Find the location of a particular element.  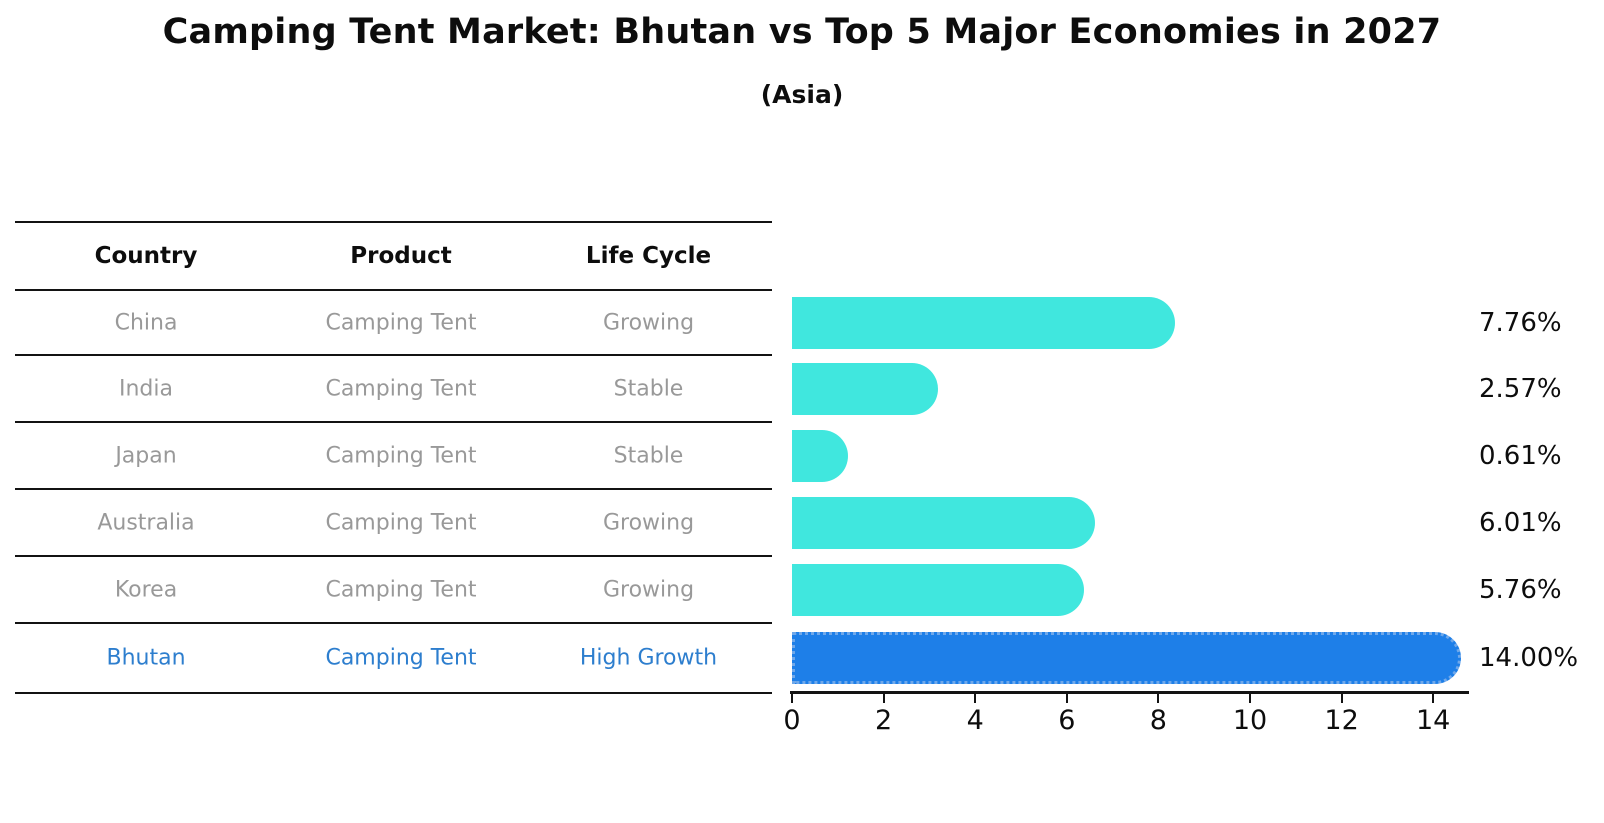

x-axis-tick-label: 10 is located at coordinates (1250, 720).